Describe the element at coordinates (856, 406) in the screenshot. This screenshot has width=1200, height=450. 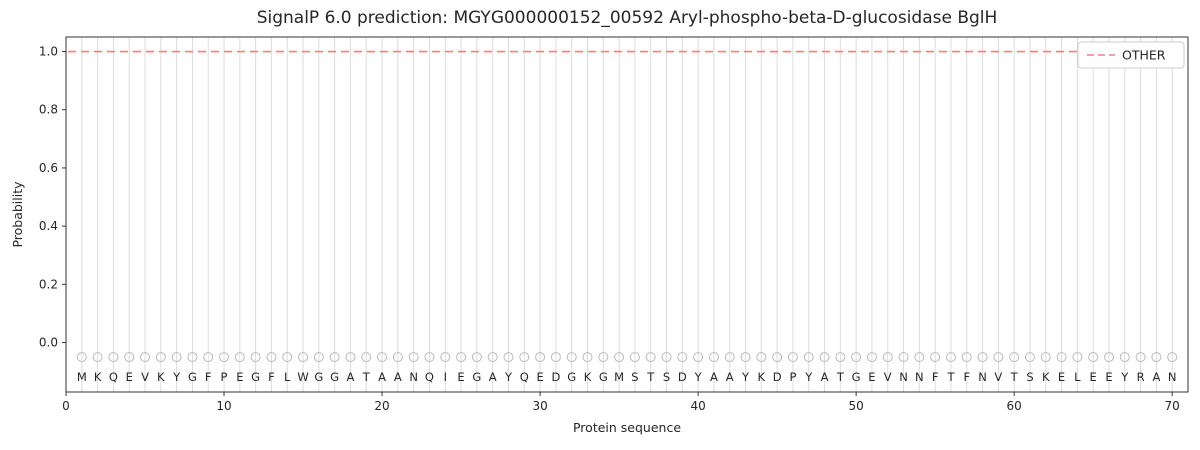
I see `x-tick-label: 50` at that location.